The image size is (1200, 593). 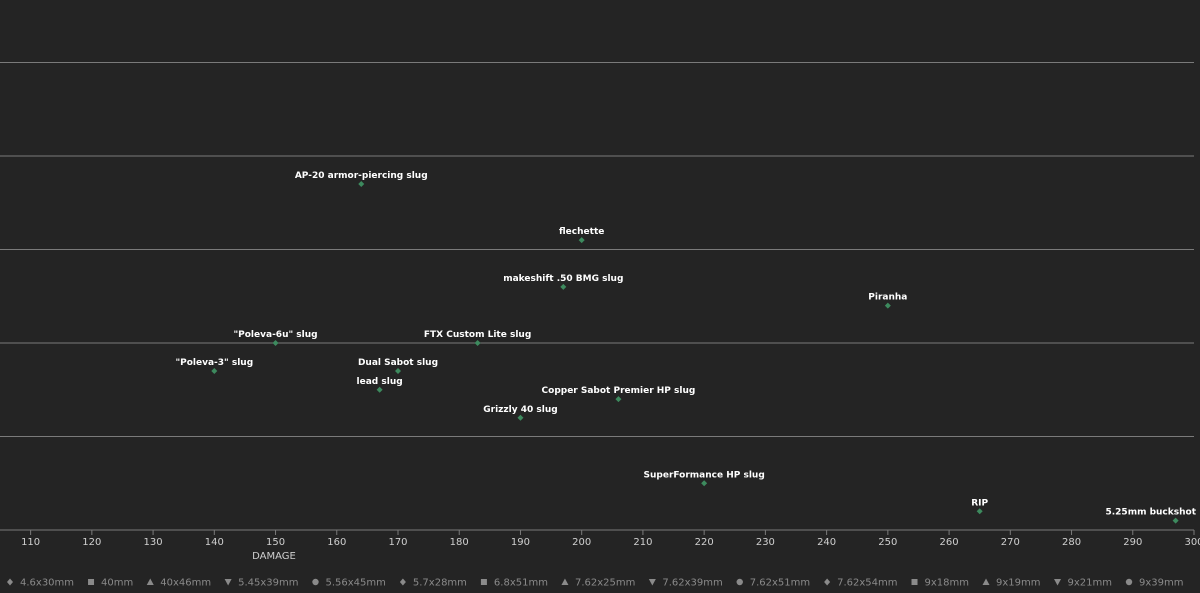 What do you see at coordinates (91, 542) in the screenshot?
I see `x-tick-label: 120` at bounding box center [91, 542].